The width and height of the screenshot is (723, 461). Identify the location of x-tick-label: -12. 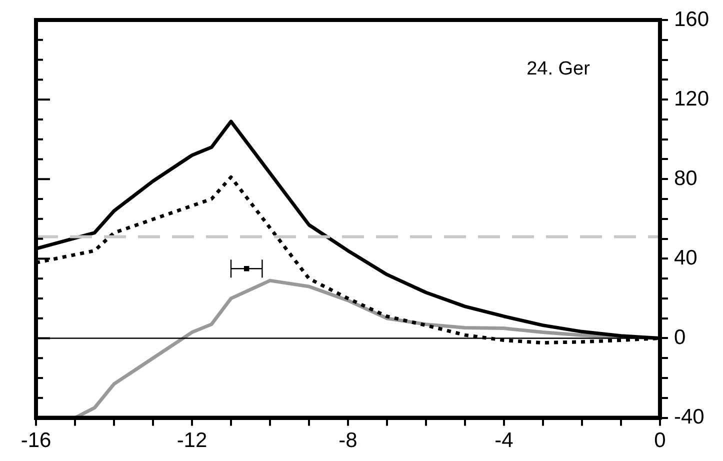
(192, 440).